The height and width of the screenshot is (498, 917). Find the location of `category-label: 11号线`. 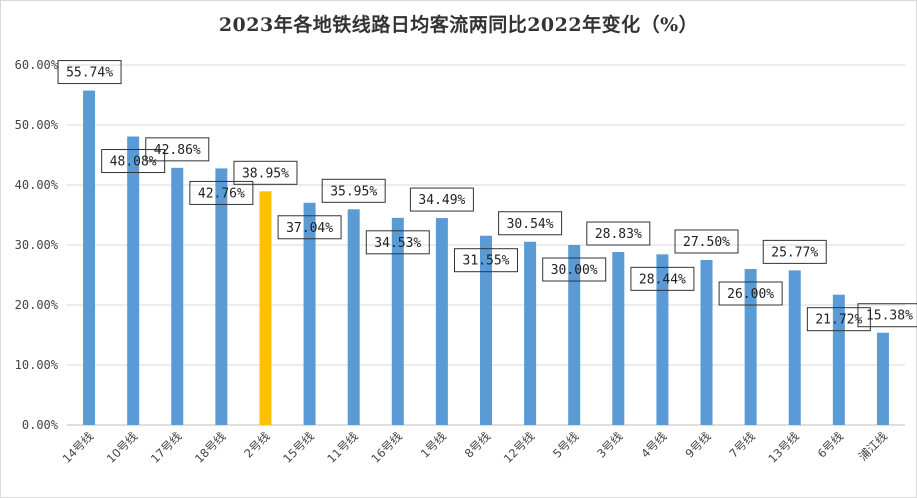

category-label: 11号线 is located at coordinates (342, 447).